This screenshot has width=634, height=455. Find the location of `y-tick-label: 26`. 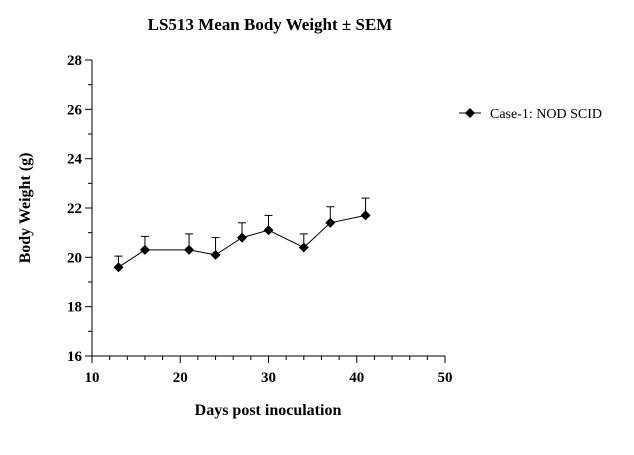

y-tick-label: 26 is located at coordinates (75, 110).